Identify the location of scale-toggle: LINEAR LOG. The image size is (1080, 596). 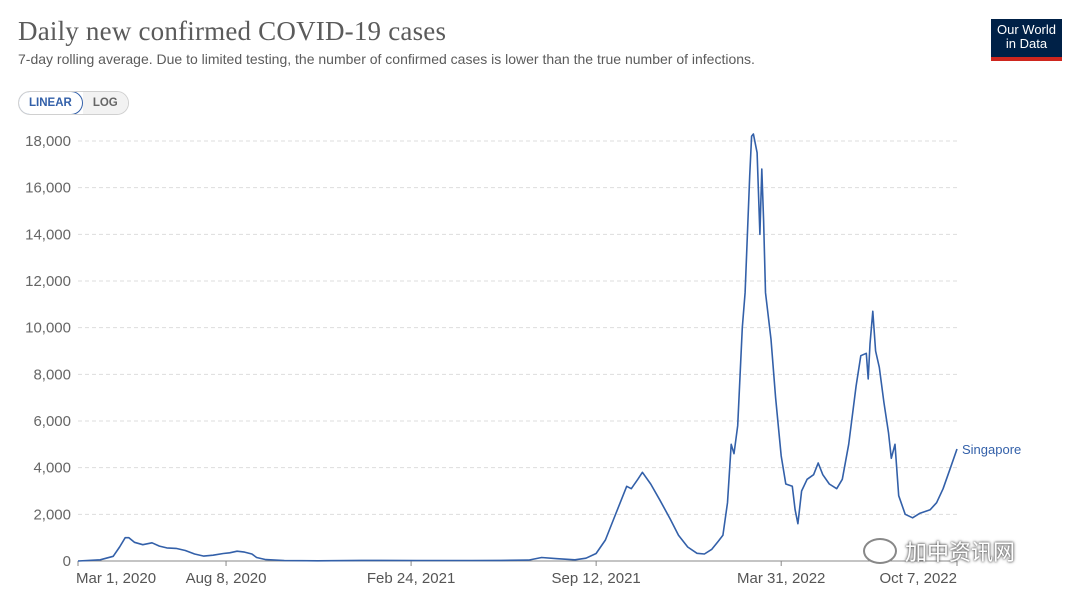
(73, 103).